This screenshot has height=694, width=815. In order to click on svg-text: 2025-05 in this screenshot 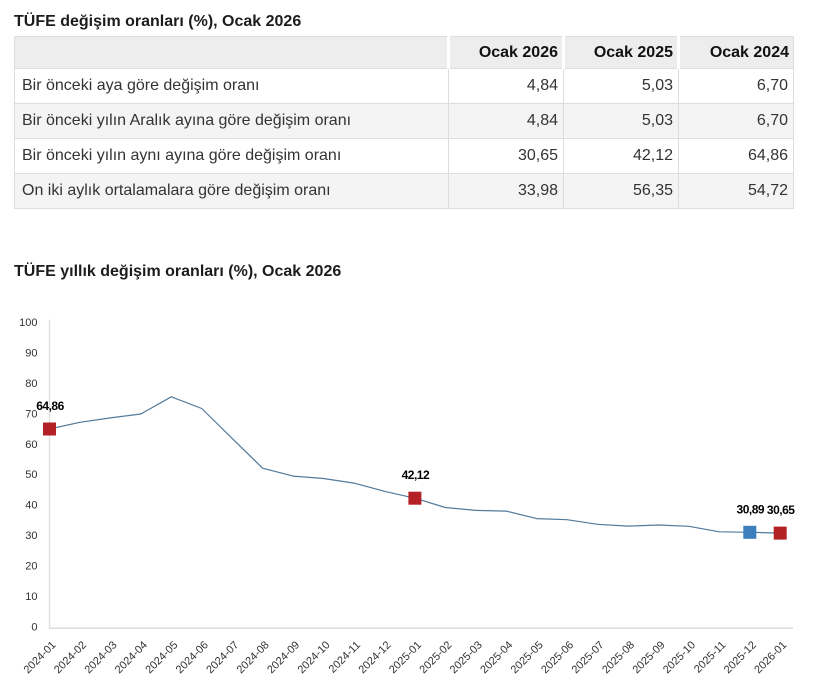, I will do `click(527, 657)`.